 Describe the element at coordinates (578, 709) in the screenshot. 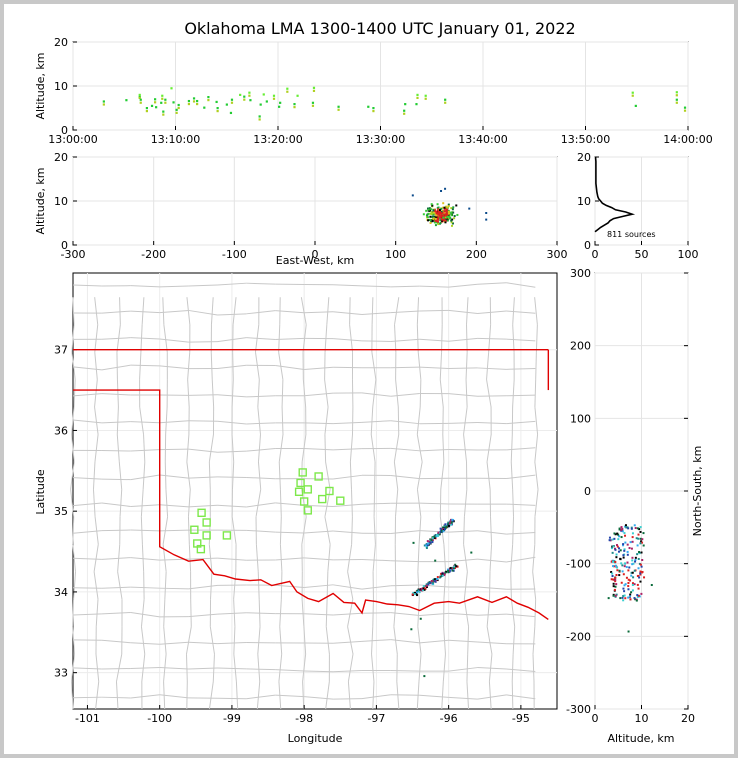

I see `ns-tick-label: -300` at that location.